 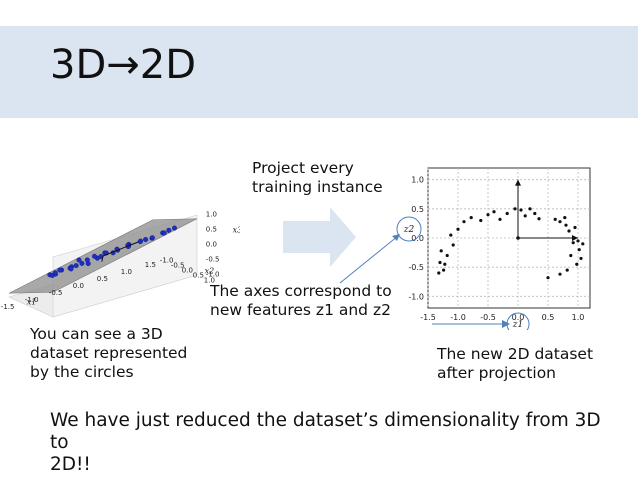 I want to click on ylabel-highlight-circle, so click(x=409, y=229).